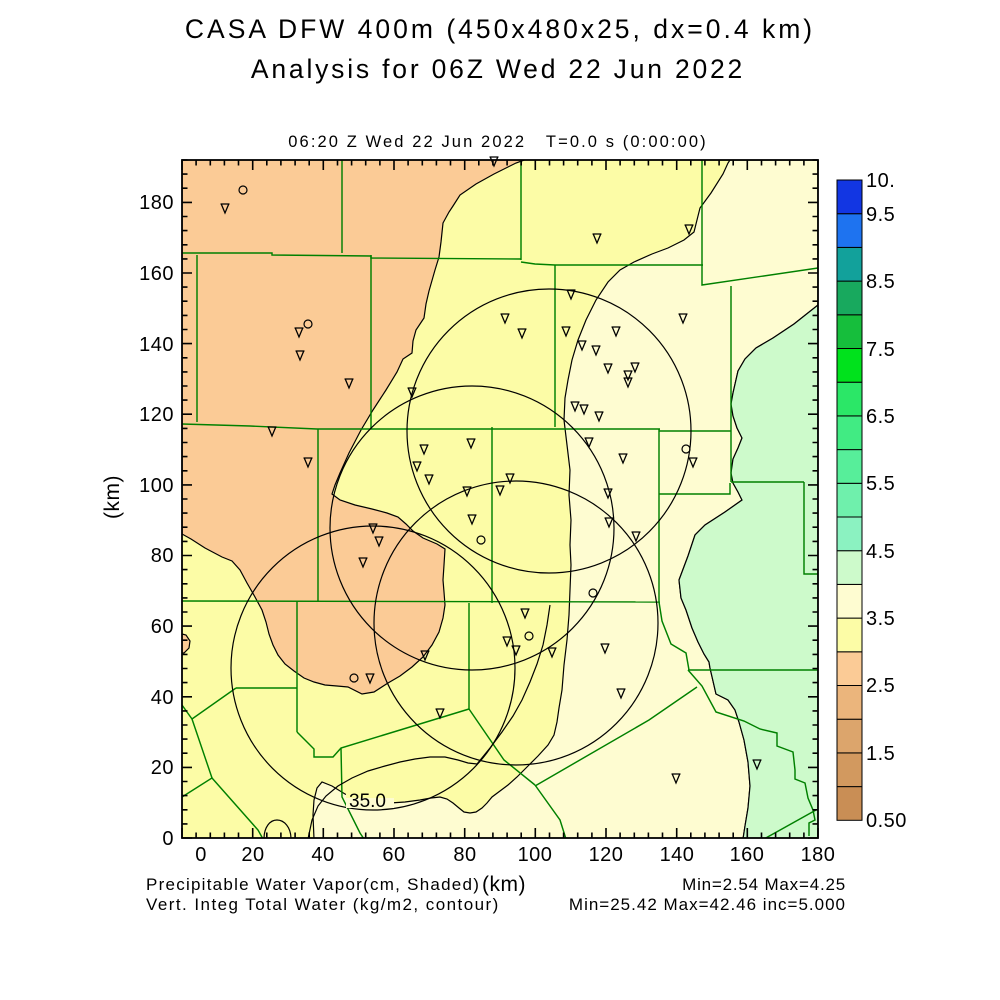 The image size is (1000, 1000). I want to click on svg-text:Precipitable Water Vapor(cm, S: Precipitable Water Vapor(cm, Shaded), so click(313, 884).